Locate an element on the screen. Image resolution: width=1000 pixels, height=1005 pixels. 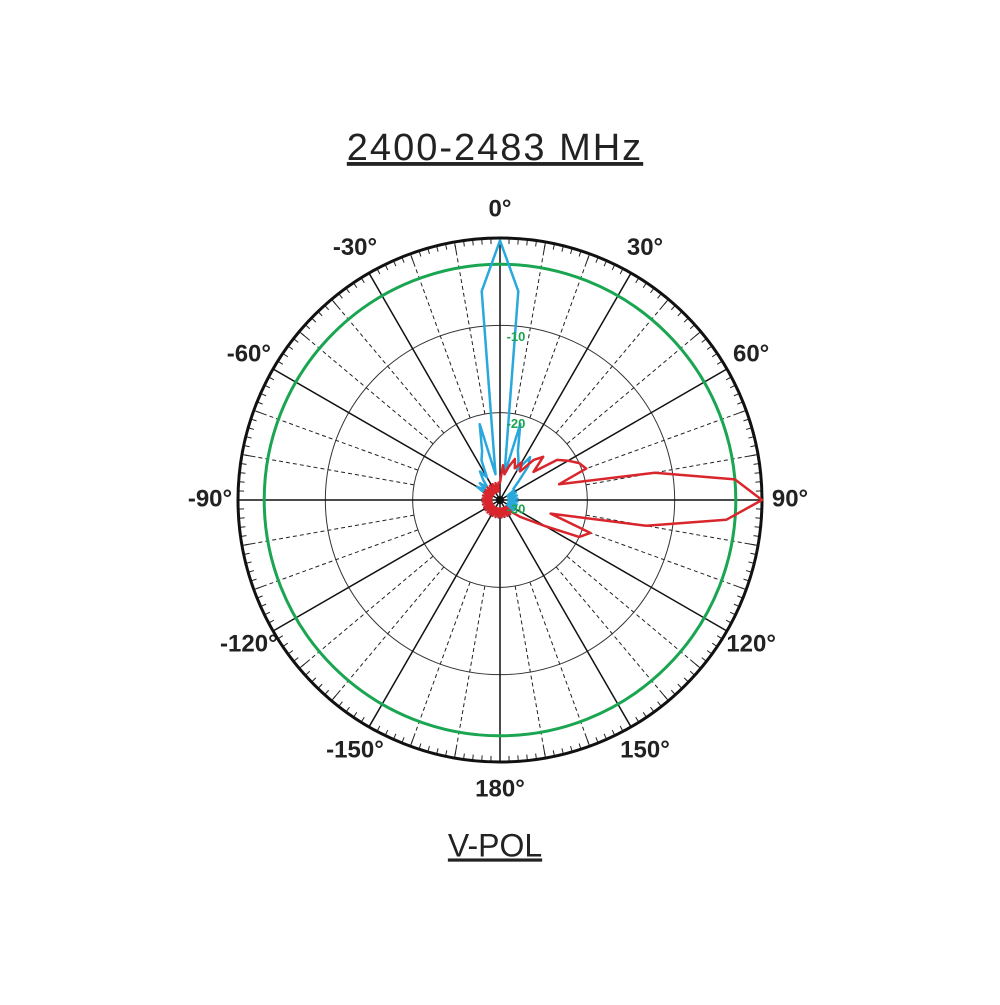
r-tick-label: -10 is located at coordinates (516, 336).